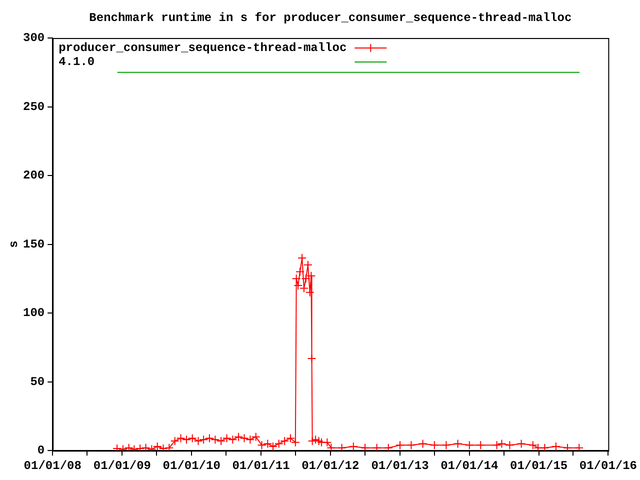 This screenshot has width=640, height=480. I want to click on x-tick-label: 01/01/10, so click(191, 465).